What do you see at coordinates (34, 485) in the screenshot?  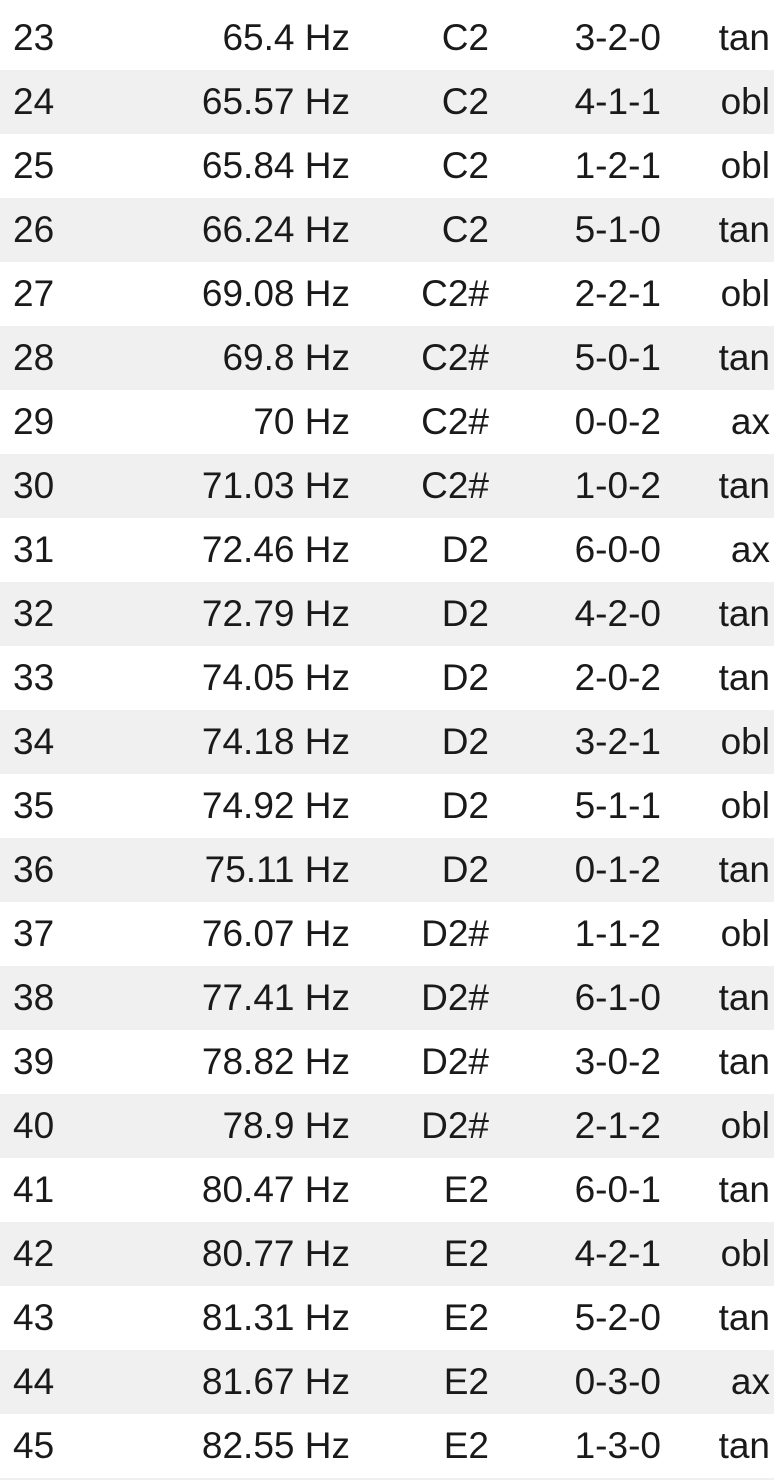 I see `mode-index-cell: 30` at bounding box center [34, 485].